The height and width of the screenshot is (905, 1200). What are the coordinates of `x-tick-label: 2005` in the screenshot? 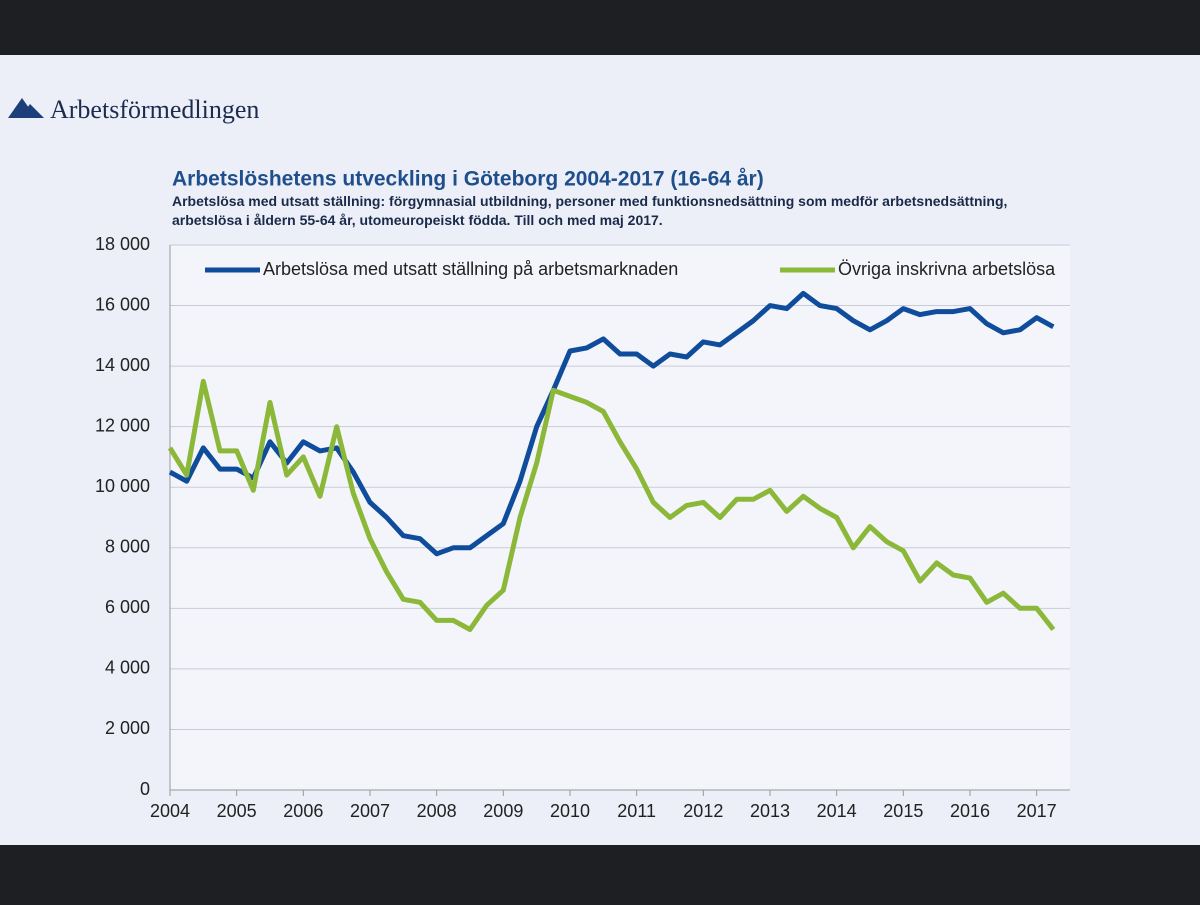 It's located at (237, 811).